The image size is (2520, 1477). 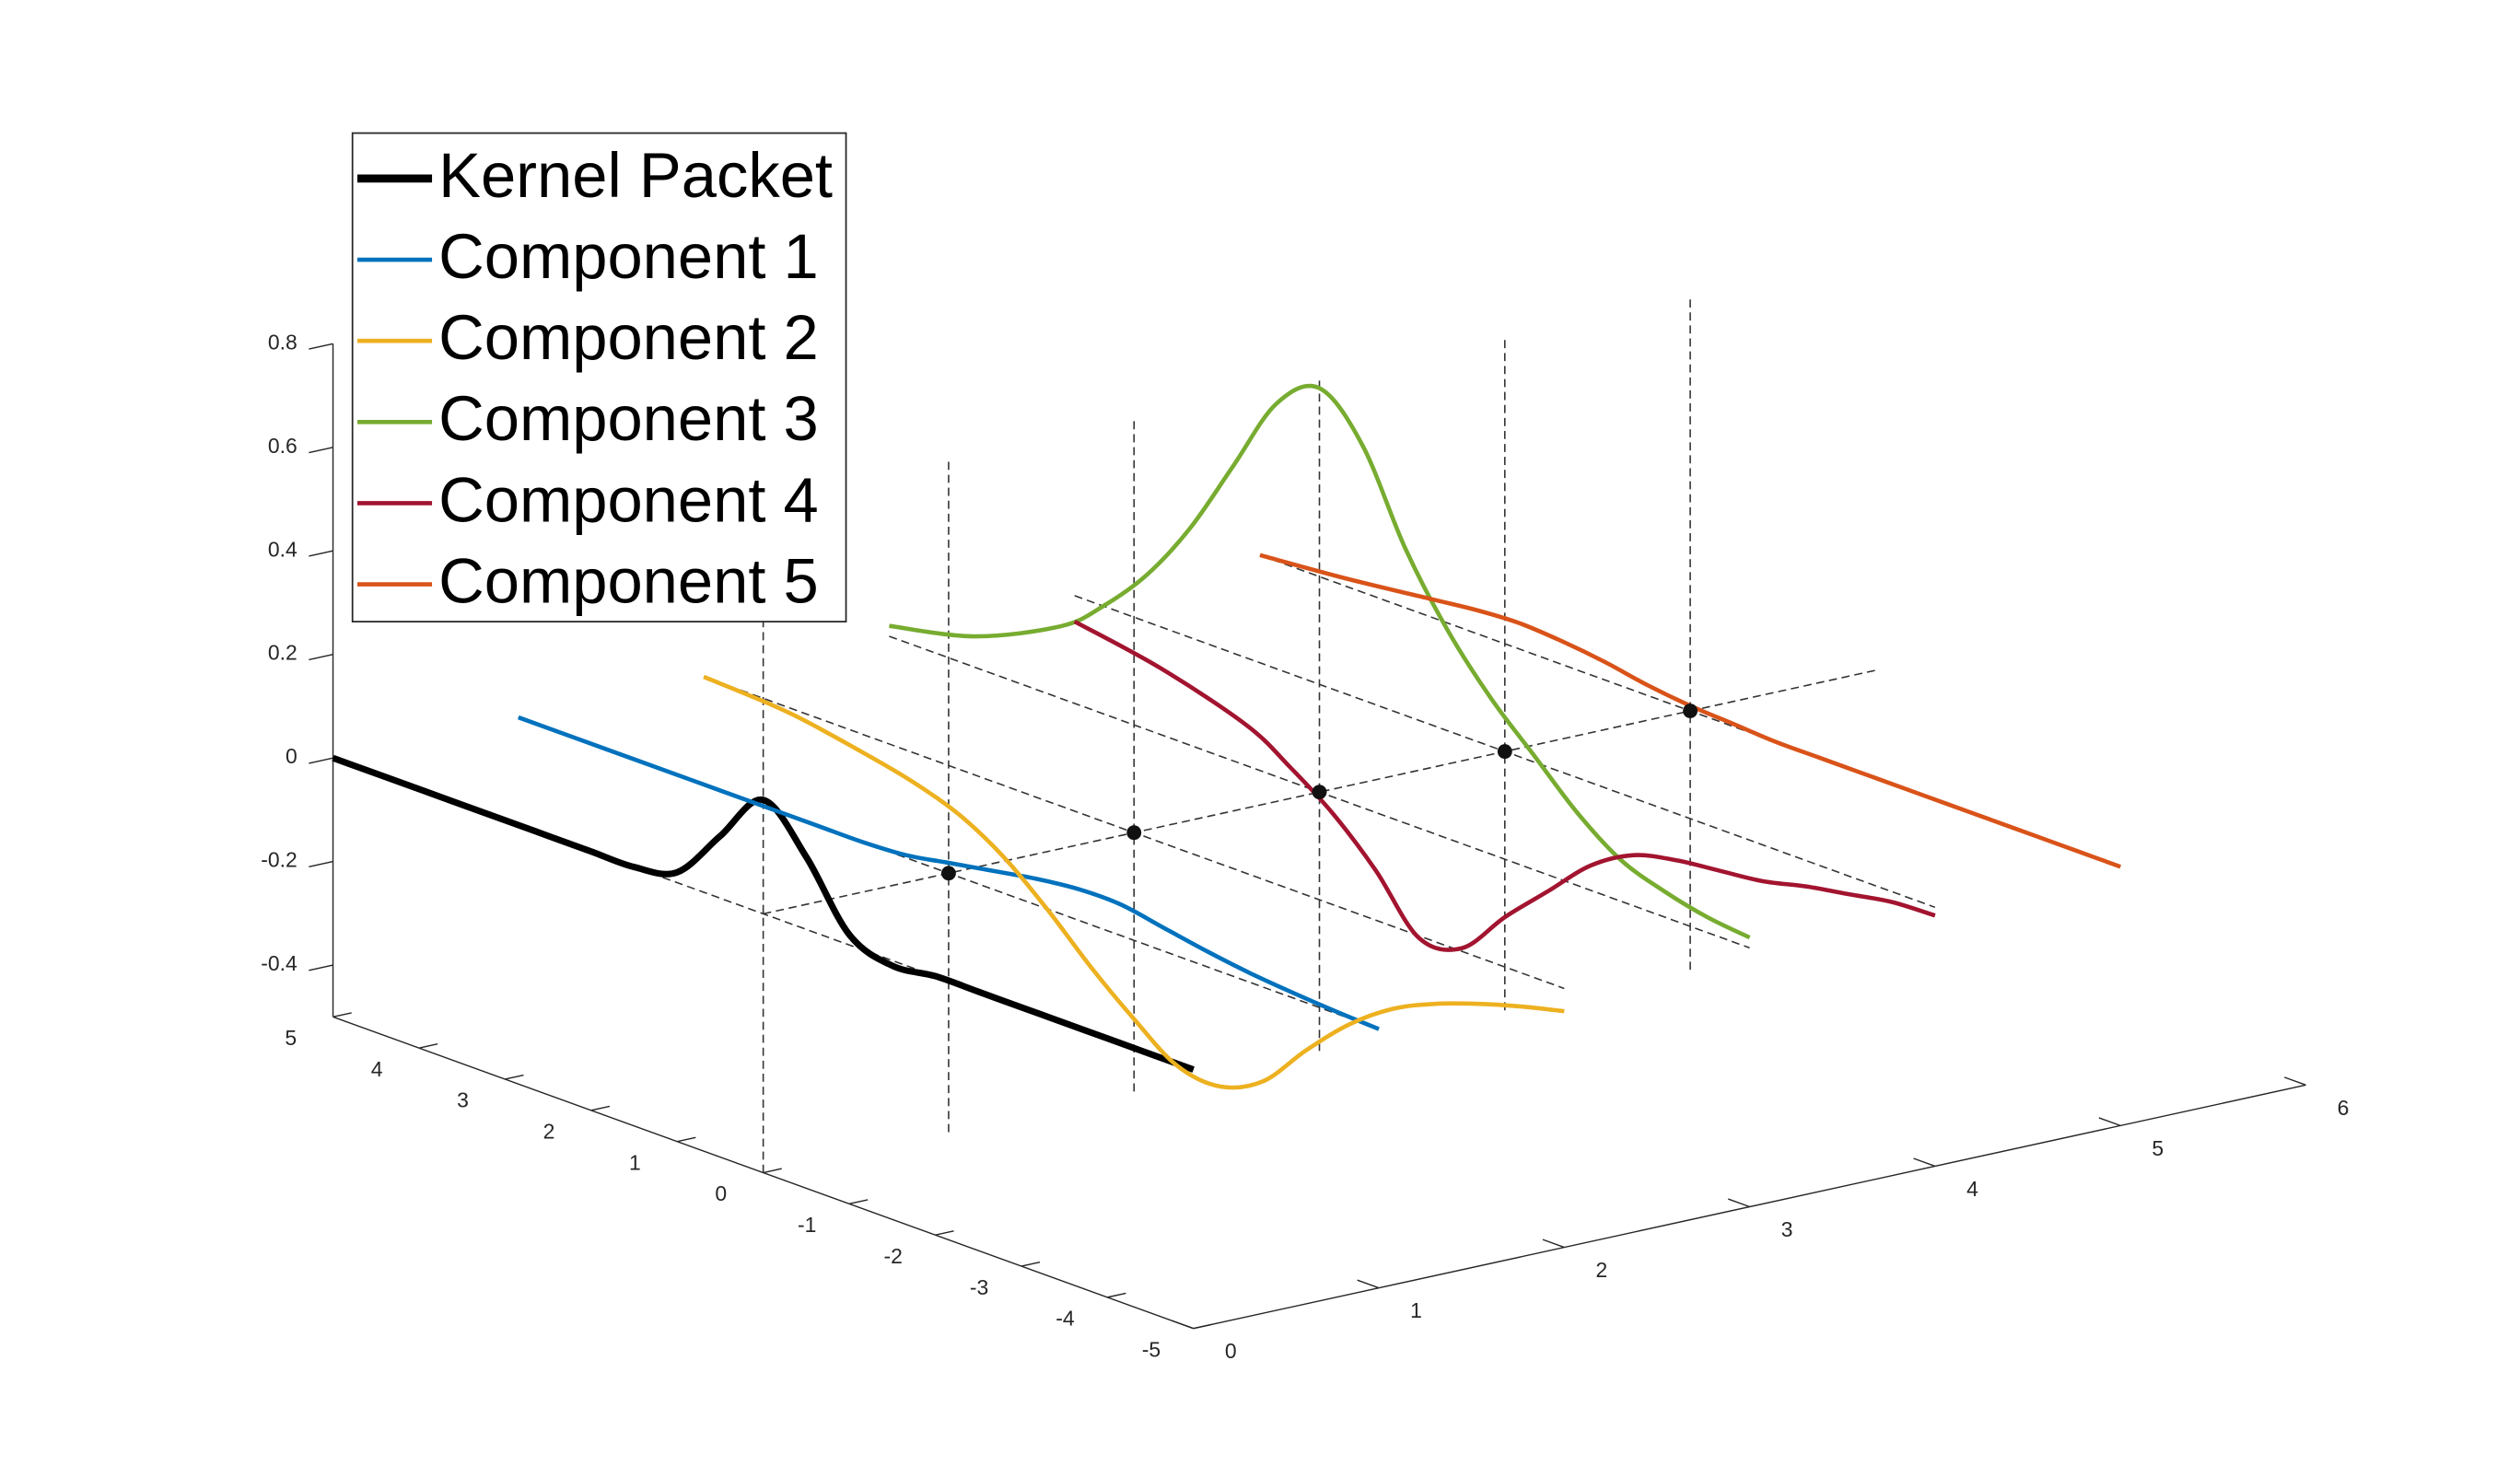 What do you see at coordinates (628, 500) in the screenshot?
I see `legend-label: Component 4` at bounding box center [628, 500].